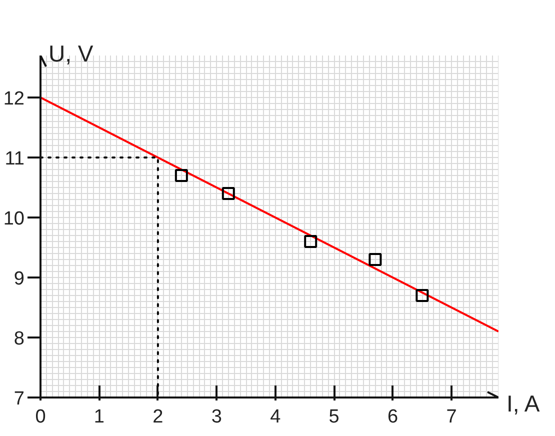 Image resolution: width=555 pixels, height=436 pixels. What do you see at coordinates (523, 403) in the screenshot?
I see `x-axis-title: I, A` at bounding box center [523, 403].